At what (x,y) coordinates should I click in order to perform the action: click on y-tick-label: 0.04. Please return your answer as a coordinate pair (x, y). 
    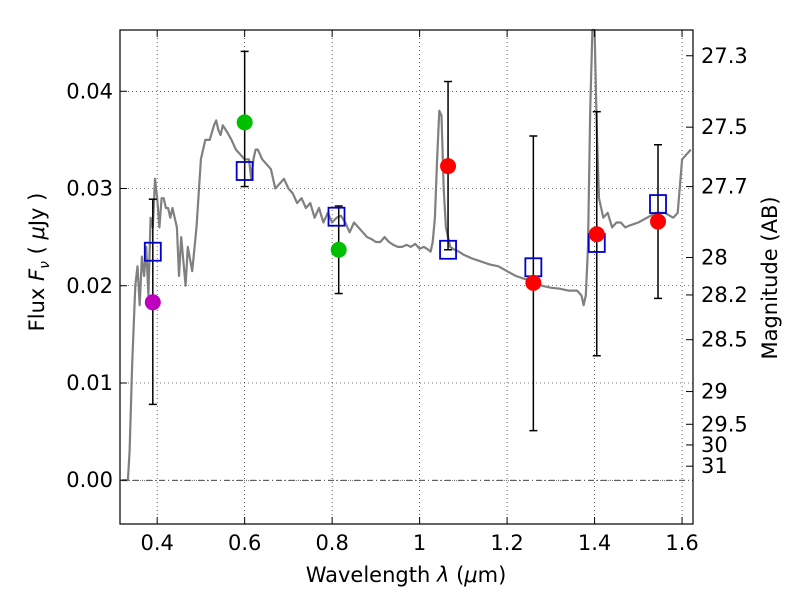
    Looking at the image, I should click on (89, 91).